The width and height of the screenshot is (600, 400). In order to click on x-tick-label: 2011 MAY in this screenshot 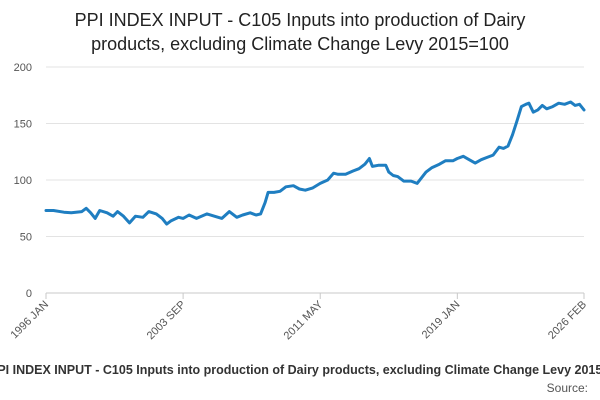, I will do `click(304, 320)`.